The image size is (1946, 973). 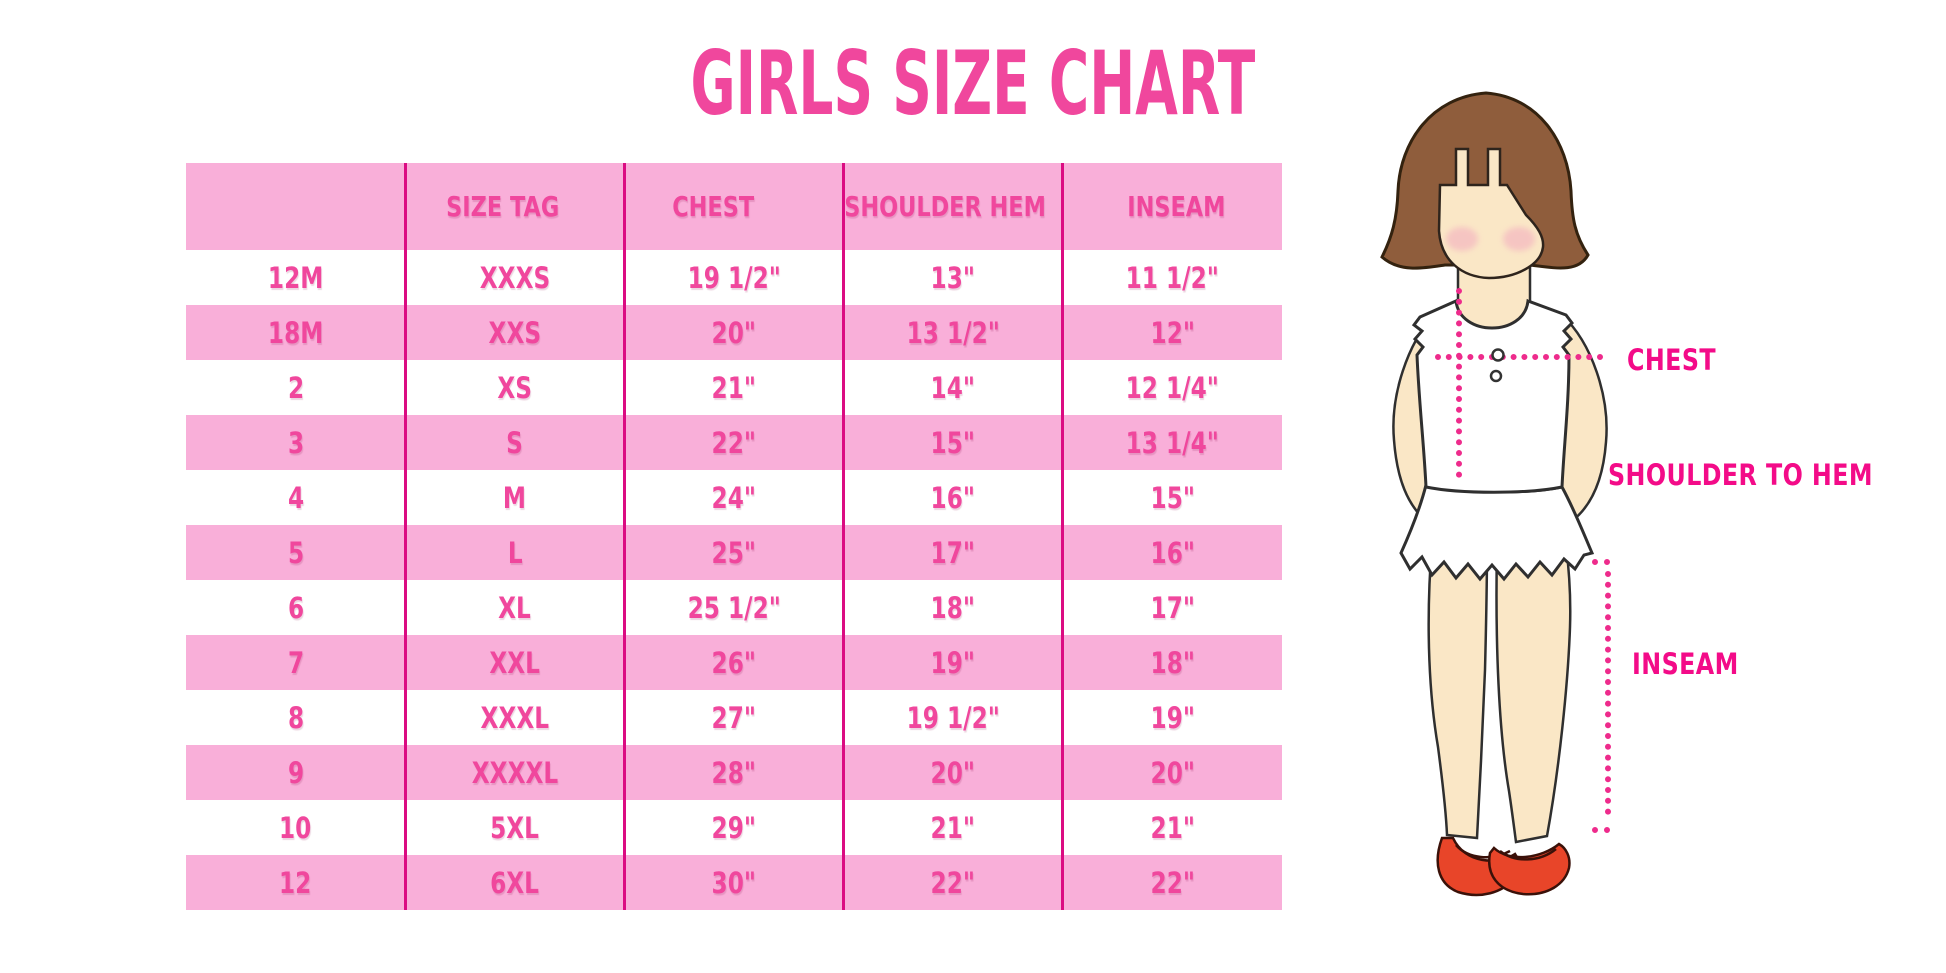 I want to click on table-cell: 13", so click(x=953, y=277).